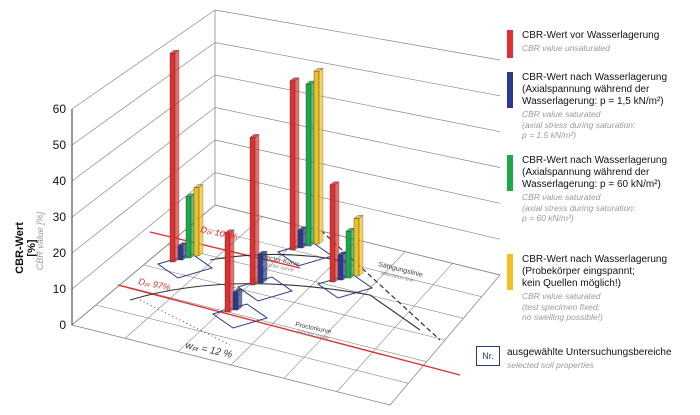  What do you see at coordinates (510, 44) in the screenshot?
I see `legend-swatch-red` at bounding box center [510, 44].